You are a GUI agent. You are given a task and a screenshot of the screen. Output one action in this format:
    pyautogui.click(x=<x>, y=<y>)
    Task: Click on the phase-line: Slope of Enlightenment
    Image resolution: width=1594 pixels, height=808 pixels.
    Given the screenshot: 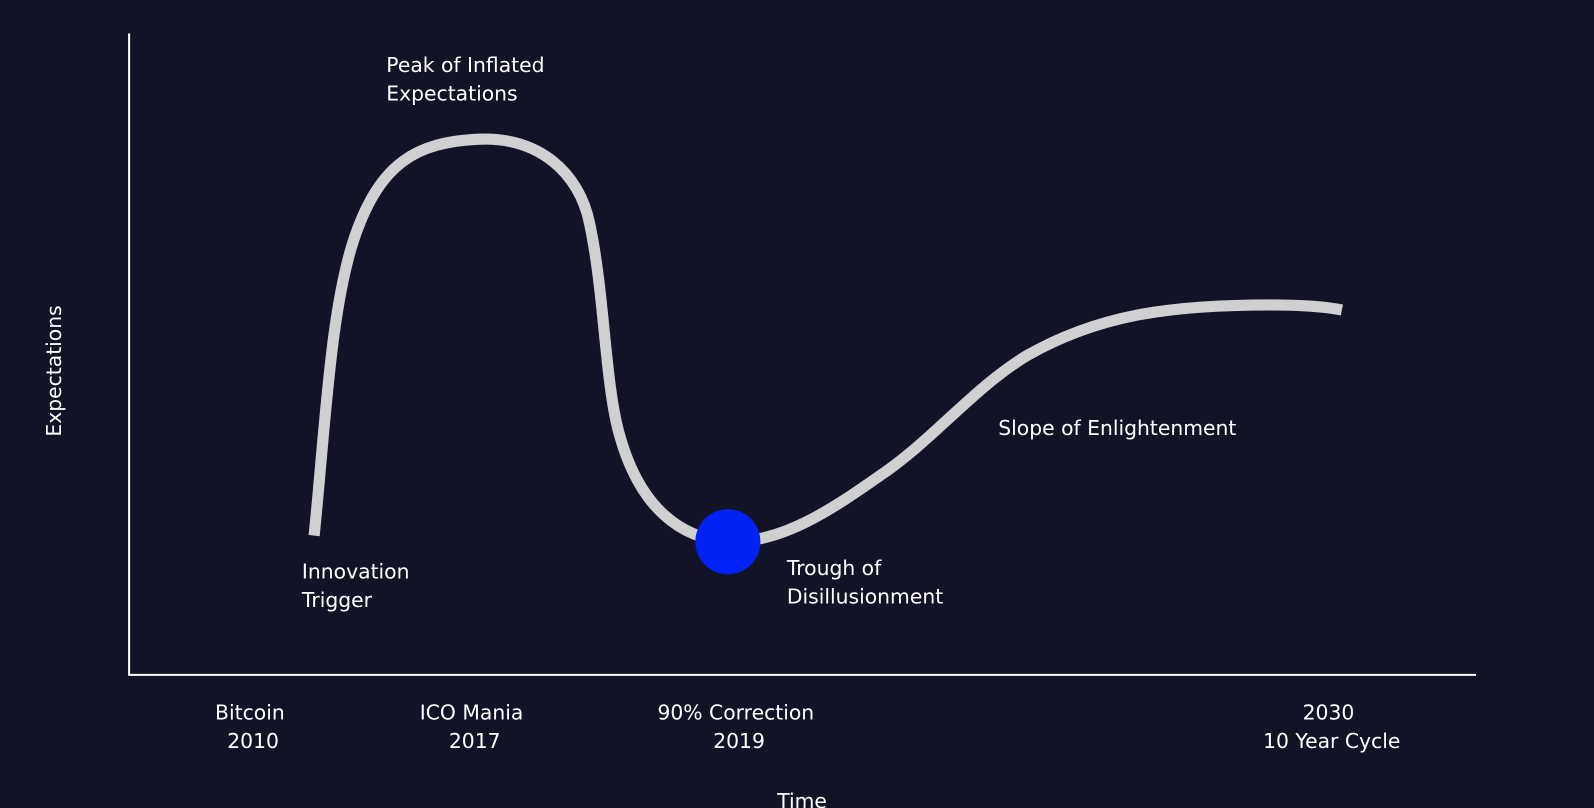 What is the action you would take?
    pyautogui.click(x=1117, y=428)
    